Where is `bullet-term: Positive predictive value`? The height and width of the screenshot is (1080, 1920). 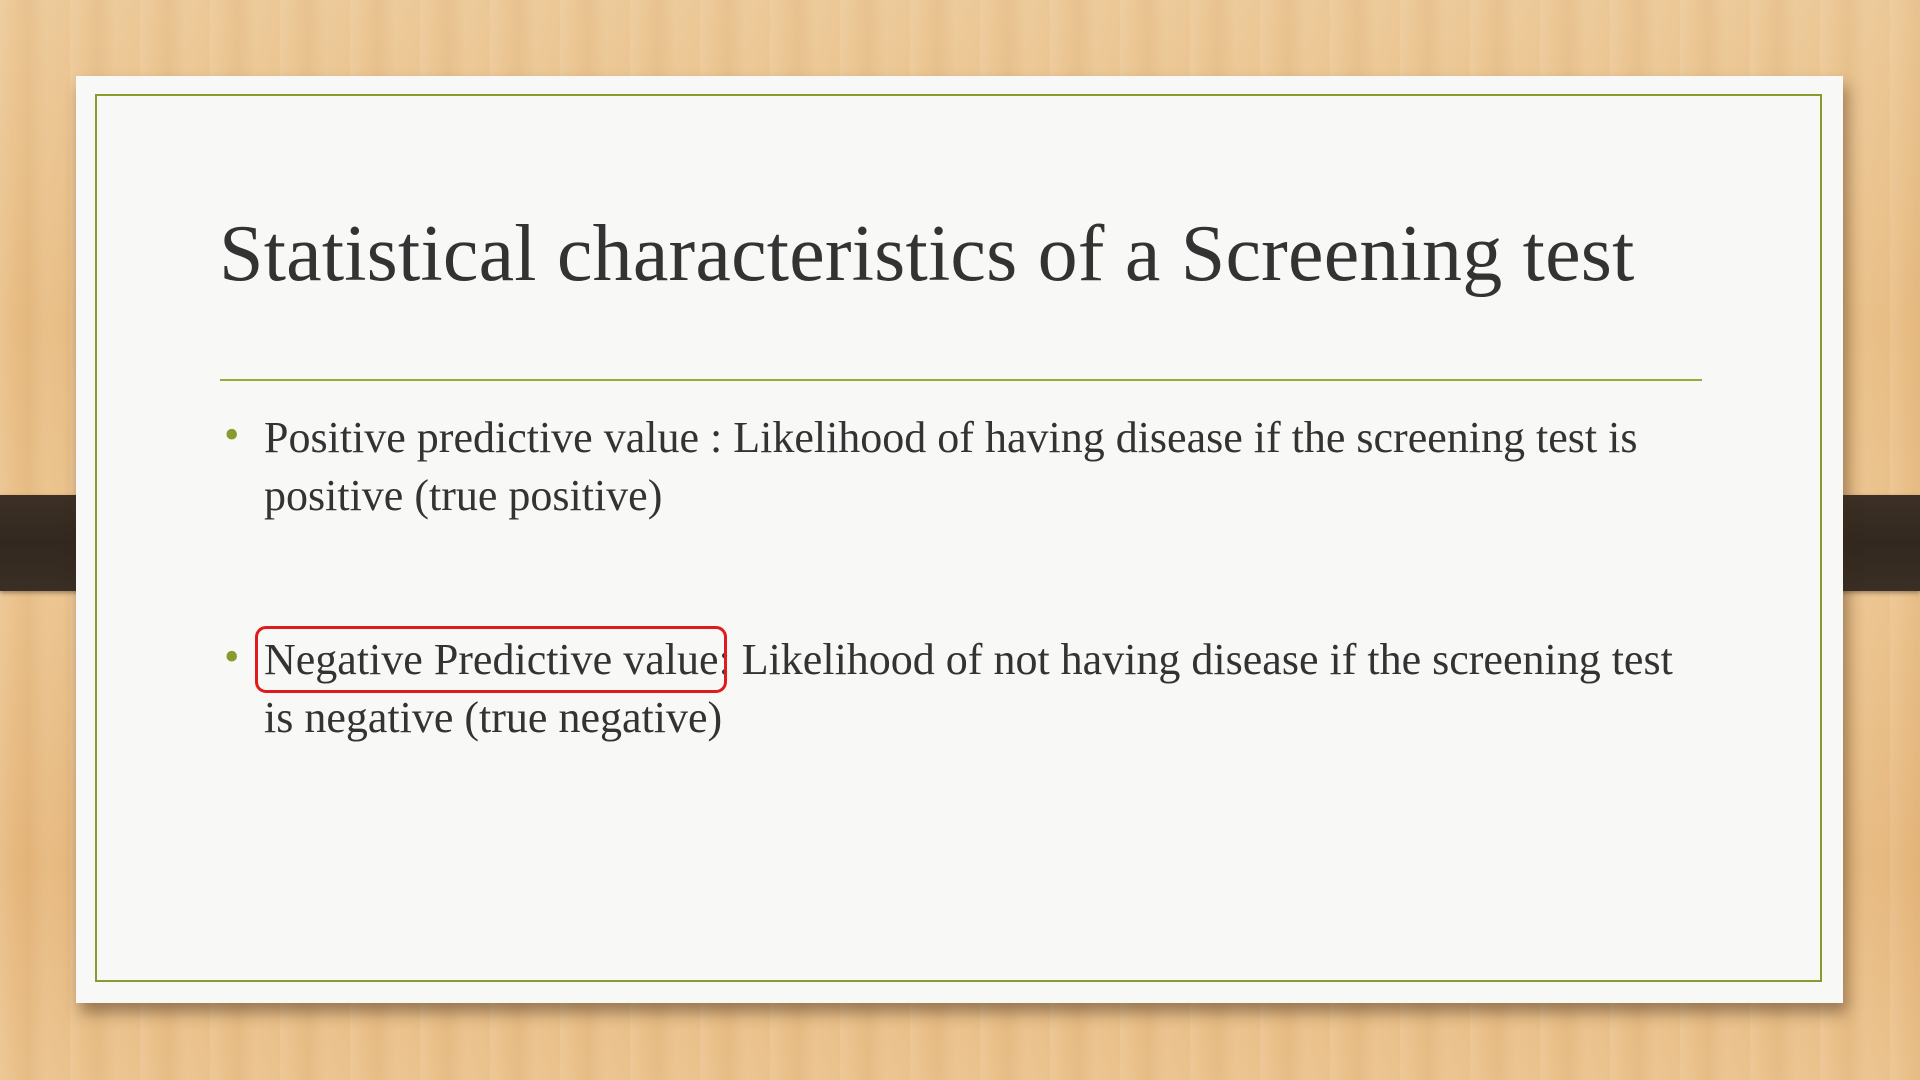
bullet-term: Positive predictive value is located at coordinates (481, 437).